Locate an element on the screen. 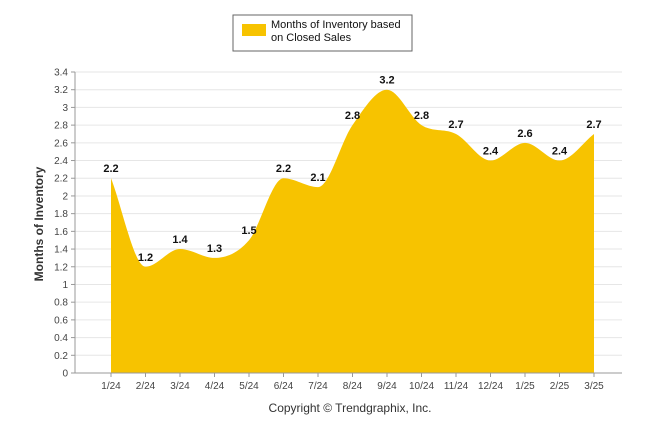 This screenshot has width=646, height=434. y-tick-label: 2.4 is located at coordinates (61, 161).